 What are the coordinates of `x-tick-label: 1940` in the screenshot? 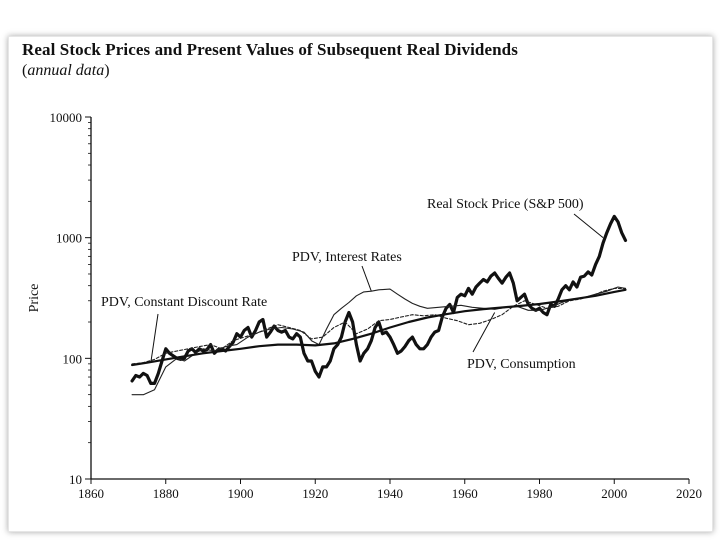 It's located at (390, 493).